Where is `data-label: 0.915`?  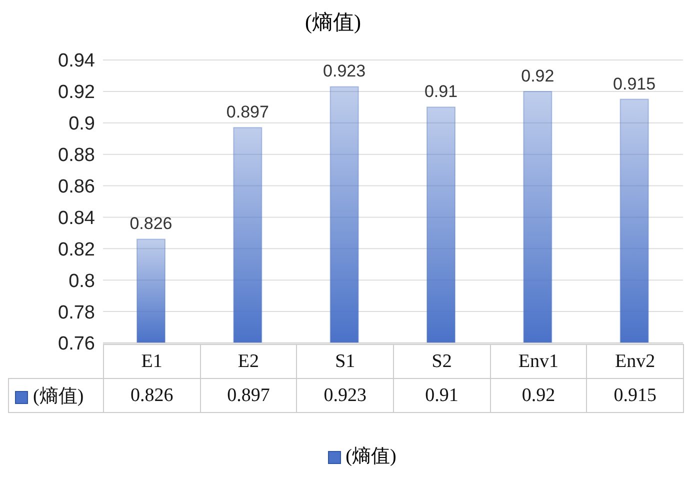 data-label: 0.915 is located at coordinates (634, 84).